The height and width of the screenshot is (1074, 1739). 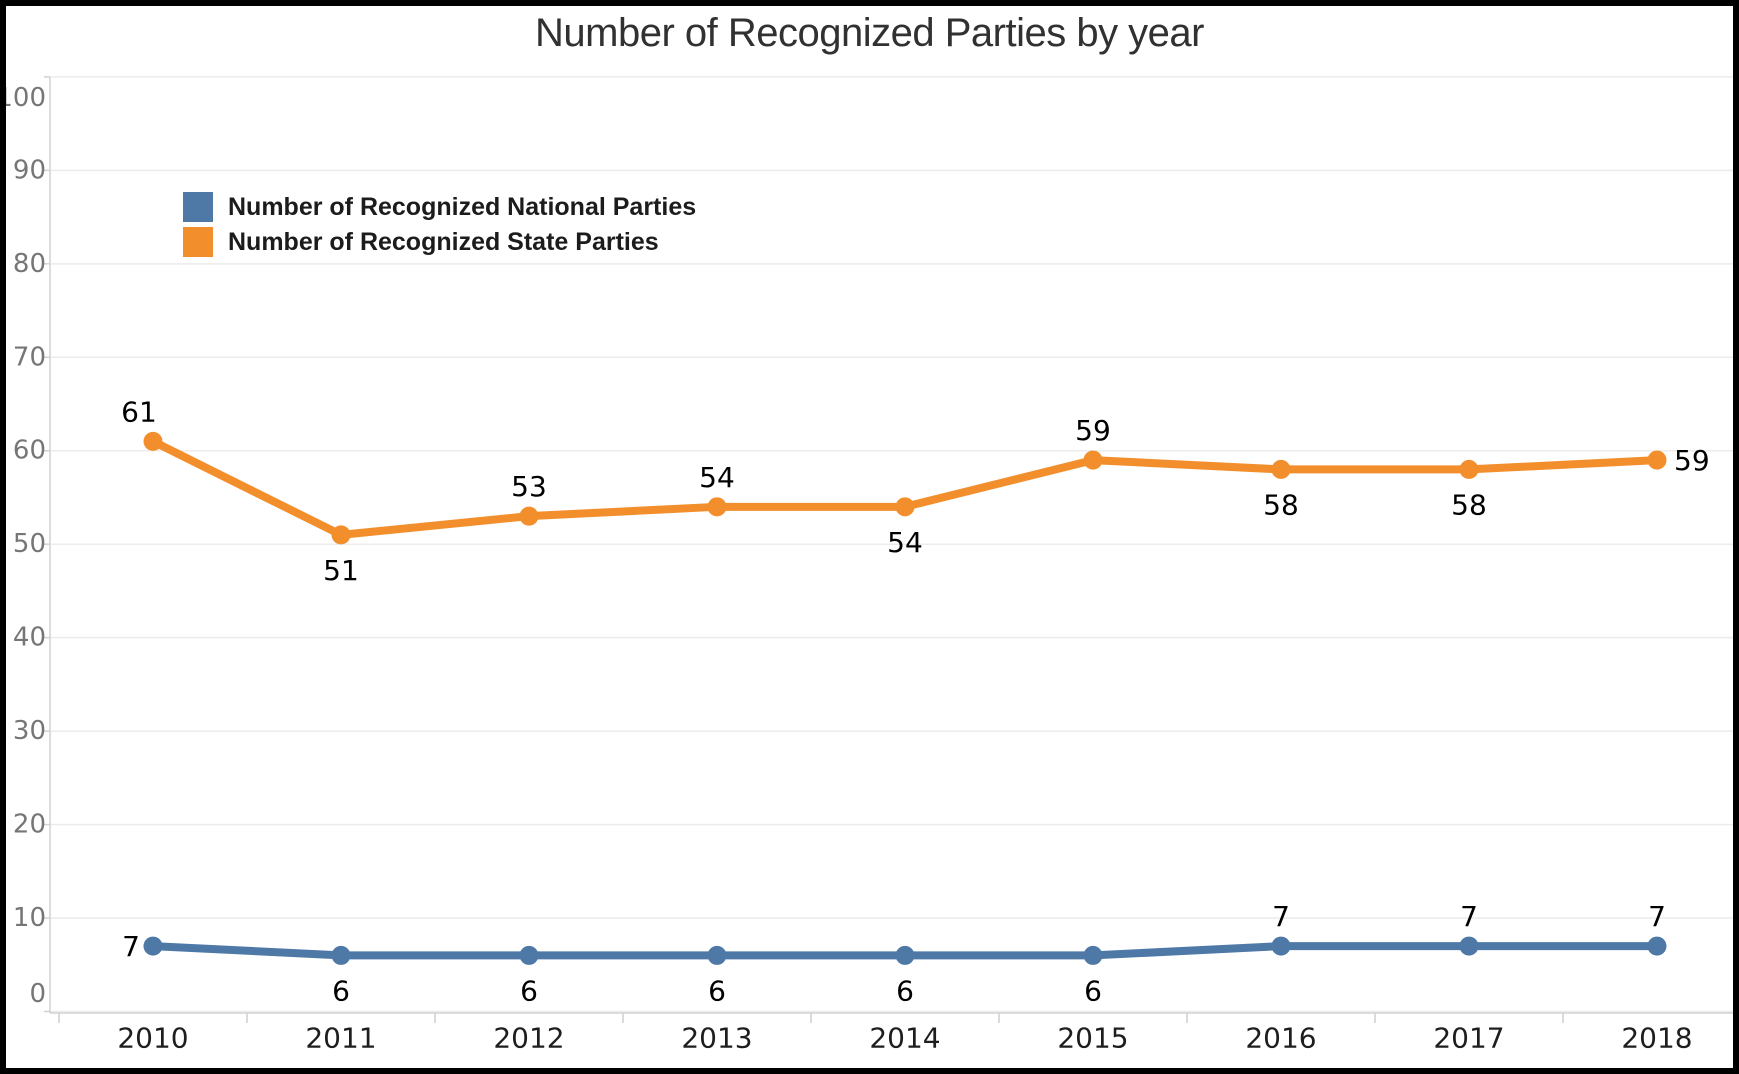 What do you see at coordinates (29, 918) in the screenshot?
I see `y-axis-tick-label: 10` at bounding box center [29, 918].